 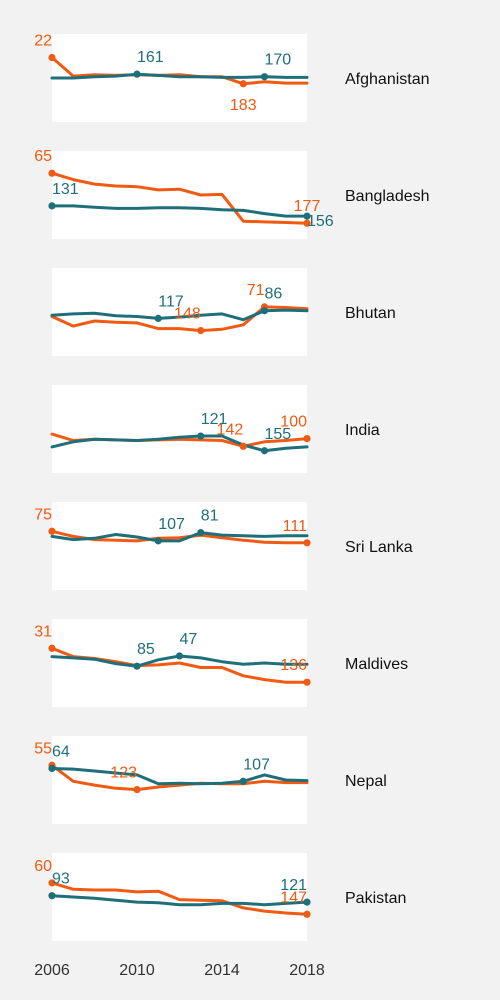 I want to click on value-label: 47, so click(x=189, y=639).